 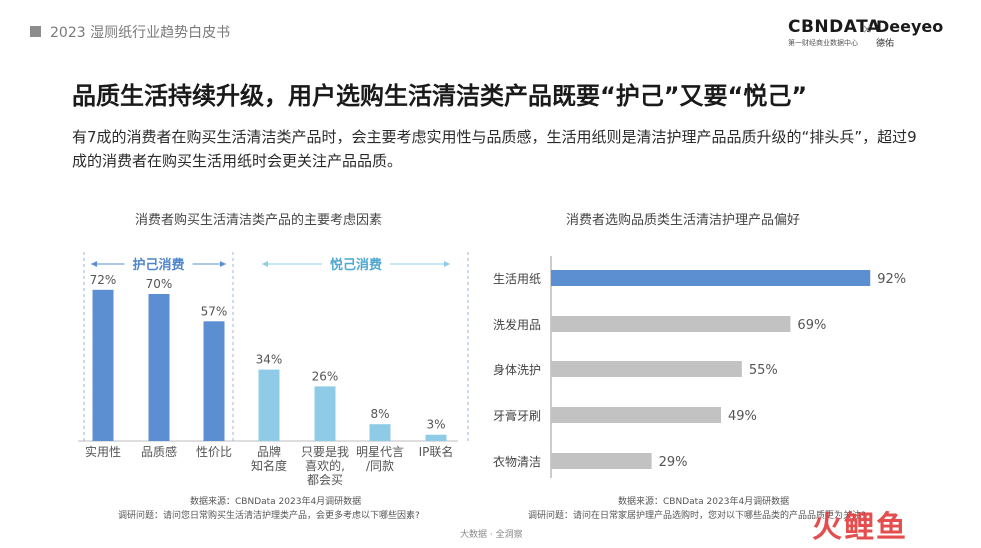 What do you see at coordinates (891, 279) in the screenshot?
I see `hbar-value-label-1: 92%` at bounding box center [891, 279].